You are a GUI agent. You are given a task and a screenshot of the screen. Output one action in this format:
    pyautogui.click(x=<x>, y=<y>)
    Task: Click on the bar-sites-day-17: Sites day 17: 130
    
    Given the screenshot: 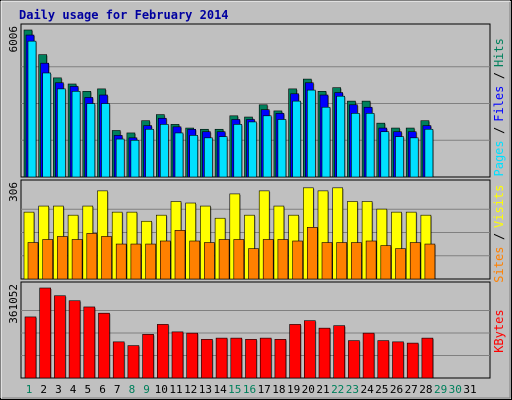 What is the action you would take?
    pyautogui.click(x=268, y=259)
    